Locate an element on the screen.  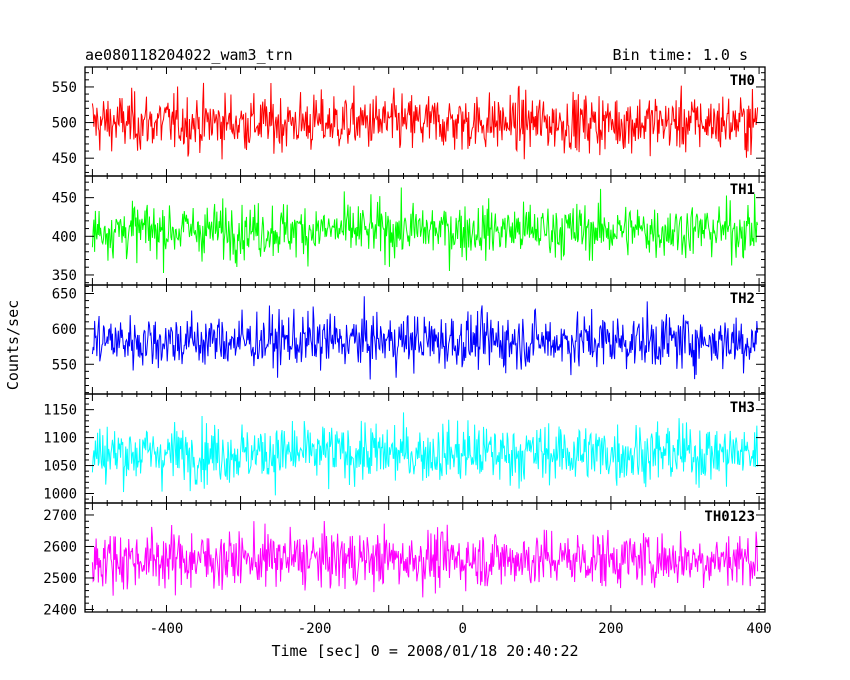
y-tick-label: 1100 is located at coordinates (60, 439).